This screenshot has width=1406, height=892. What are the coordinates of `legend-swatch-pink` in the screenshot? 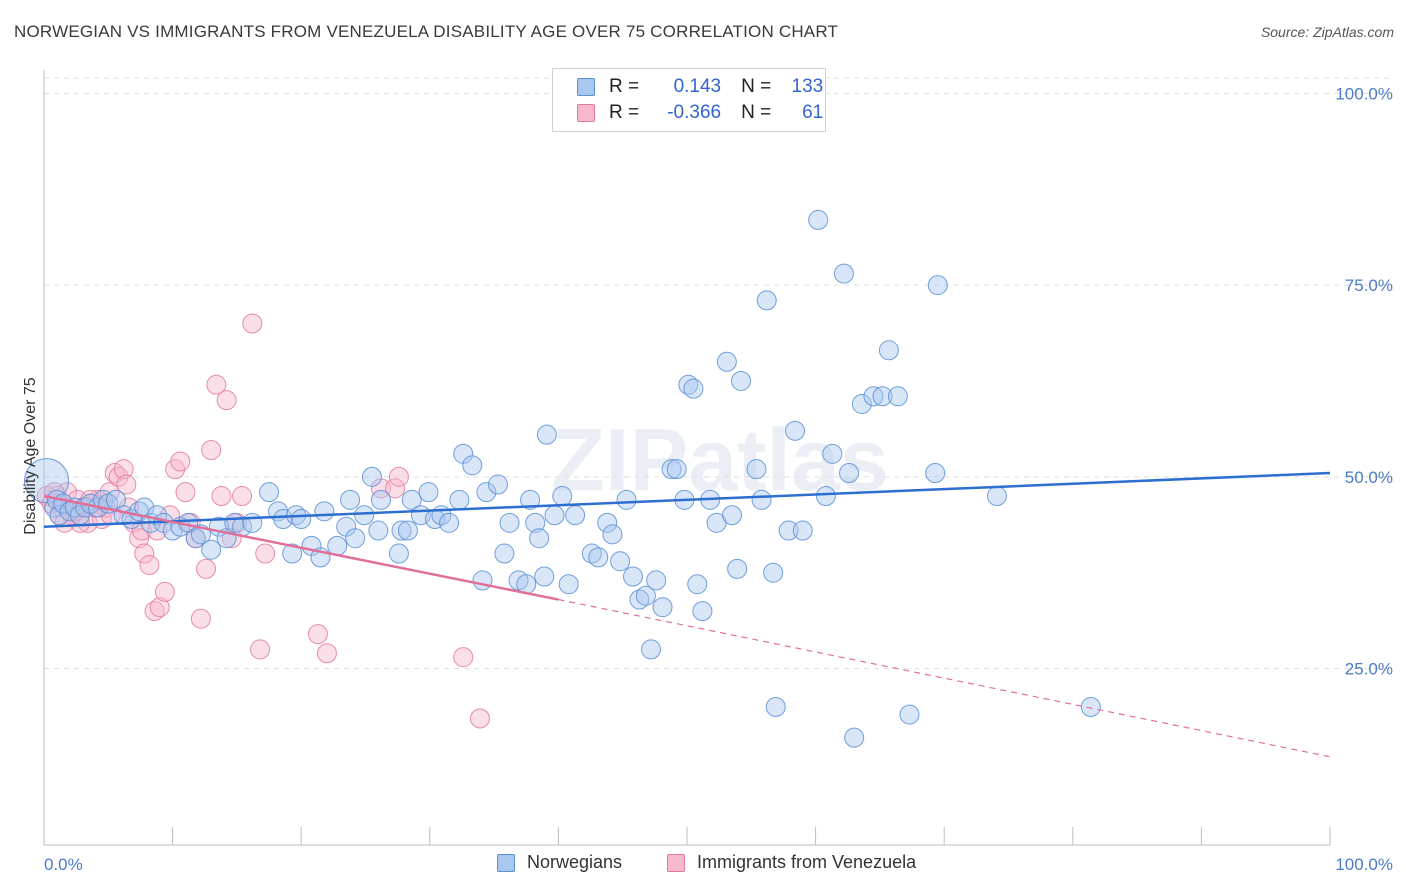 It's located at (586, 113).